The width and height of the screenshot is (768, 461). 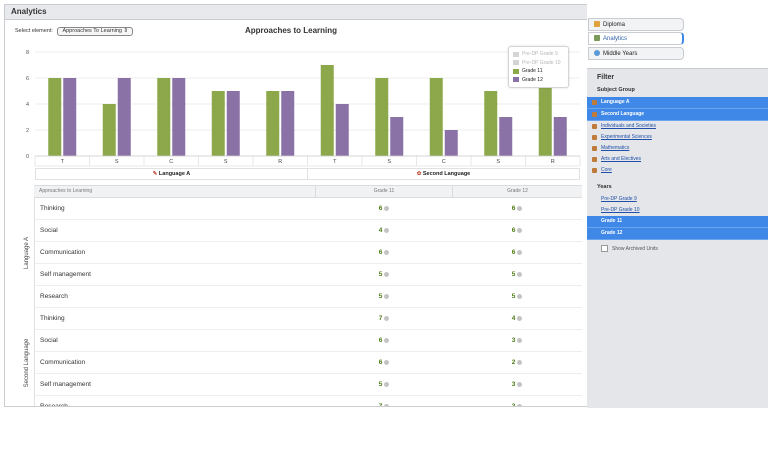 I want to click on legend-item-pre-dp-grade-10: Pre-DP Grade 10, so click(x=538, y=63).